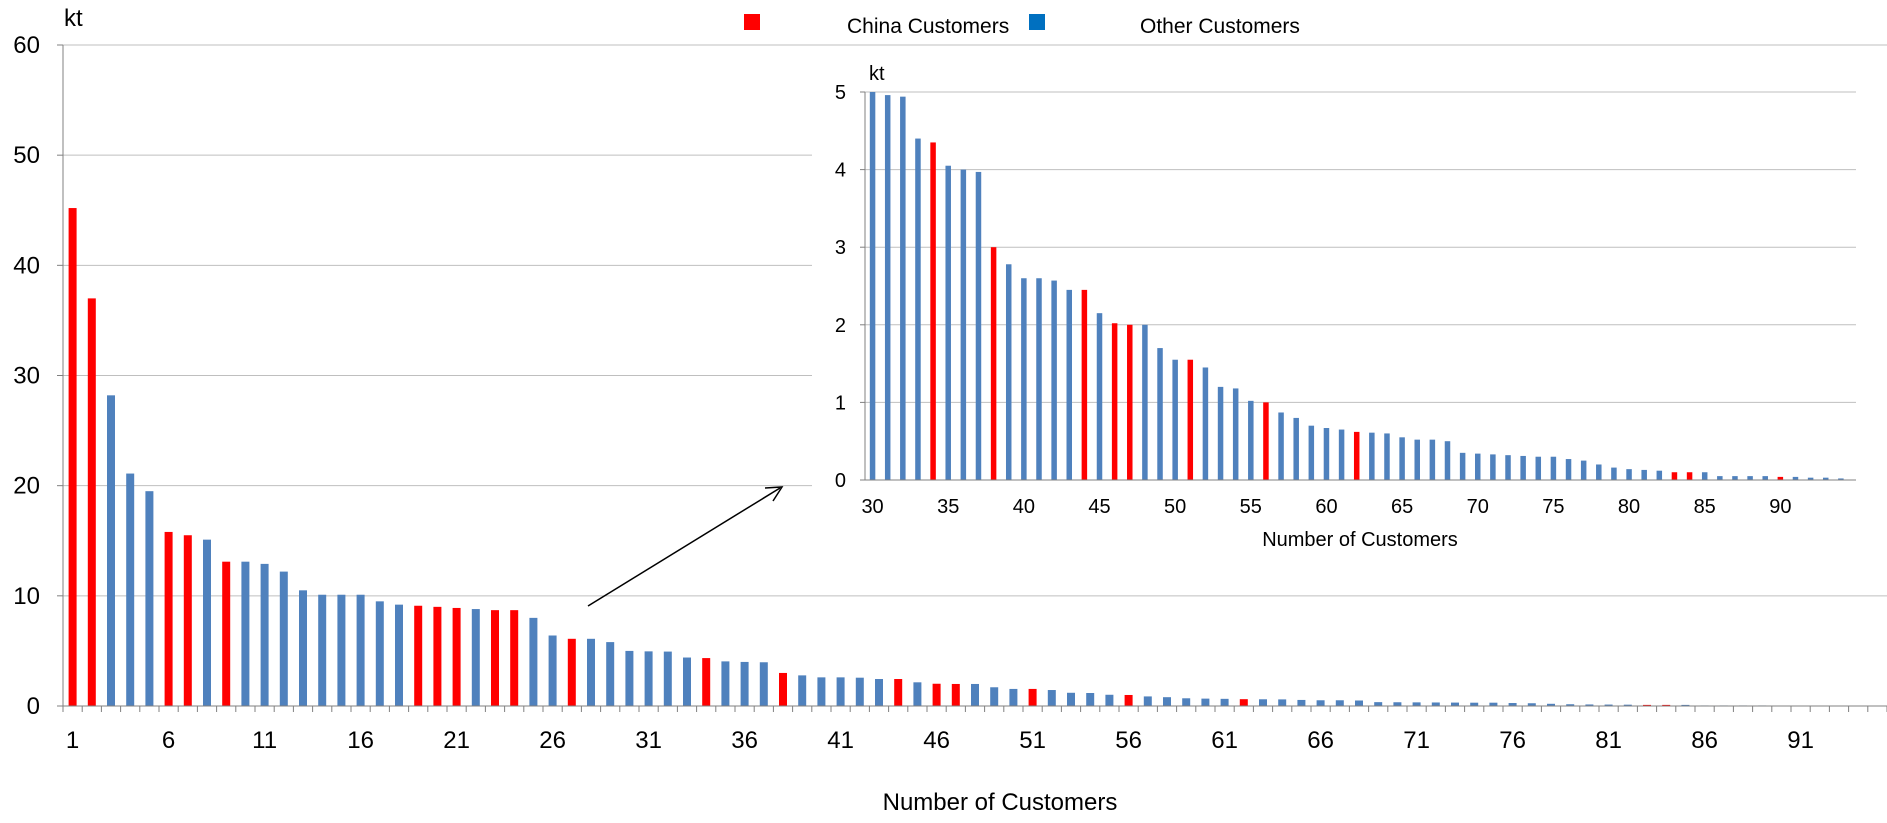 This screenshot has width=1887, height=823. What do you see at coordinates (552, 740) in the screenshot?
I see `main-x-tick-label: 26` at bounding box center [552, 740].